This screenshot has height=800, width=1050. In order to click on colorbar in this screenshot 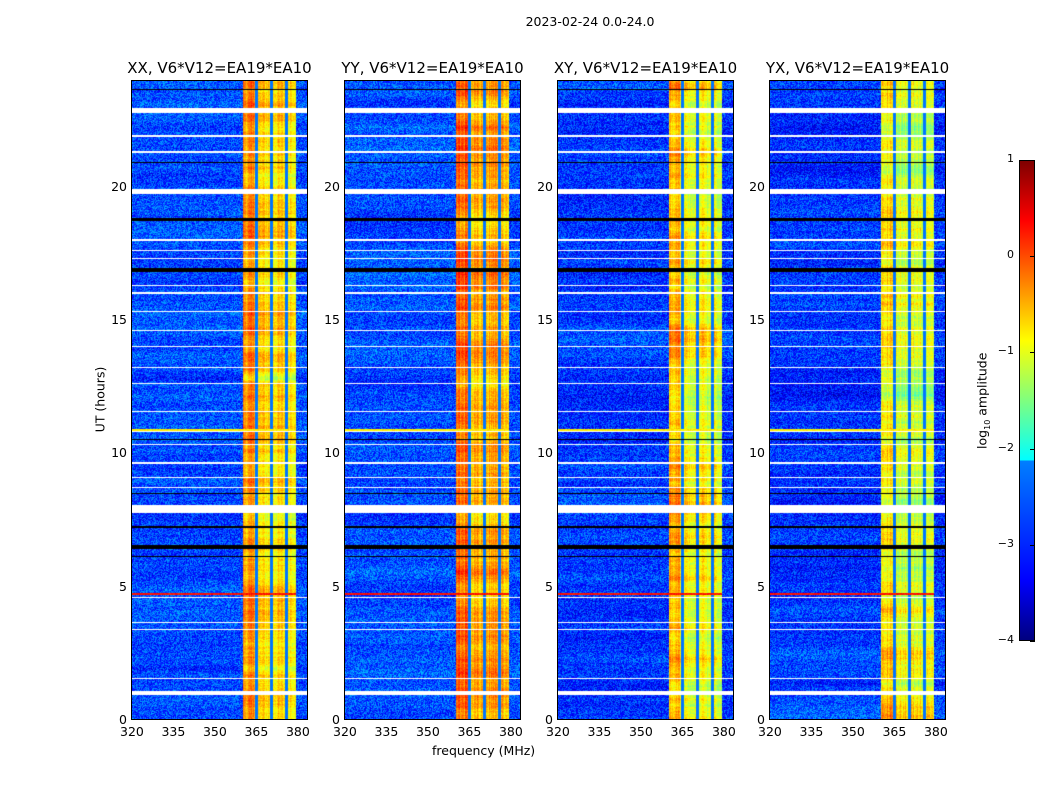, I will do `click(1027, 400)`.